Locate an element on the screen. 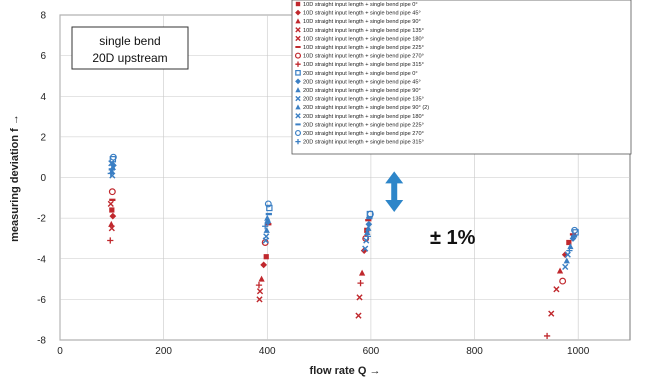 This screenshot has width=646, height=383. x-tick-label: 800 is located at coordinates (474, 351).